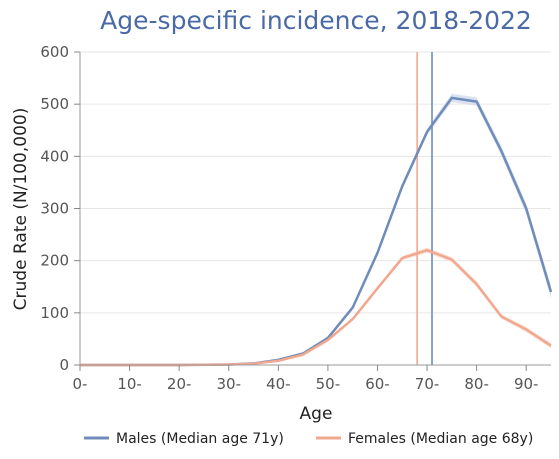 The width and height of the screenshot is (559, 459). Describe the element at coordinates (54, 52) in the screenshot. I see `y-tick-label: 600` at that location.